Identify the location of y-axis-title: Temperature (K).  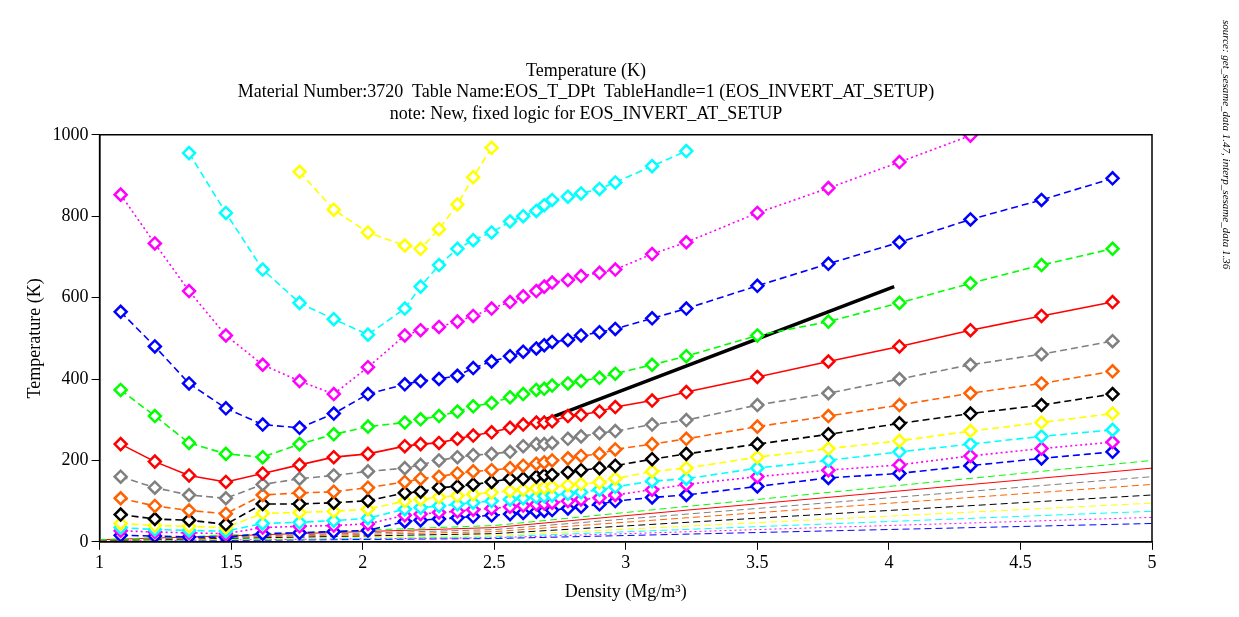
(34, 338).